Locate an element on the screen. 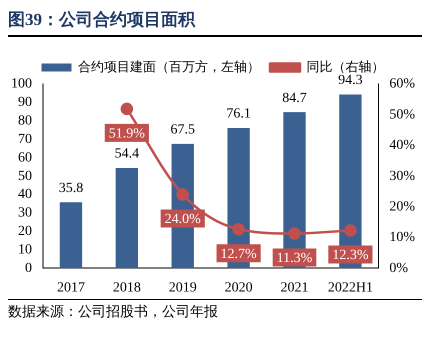  y-tick-label: 90 is located at coordinates (25, 102).